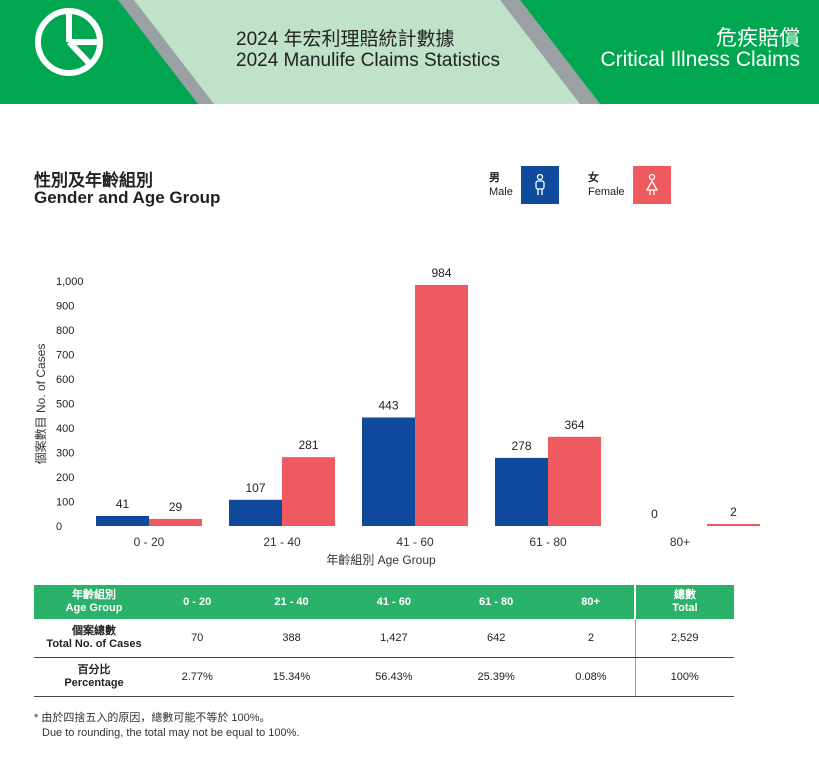 This screenshot has height=758, width=819. What do you see at coordinates (685, 608) in the screenshot?
I see `total-label-en: Total` at bounding box center [685, 608].